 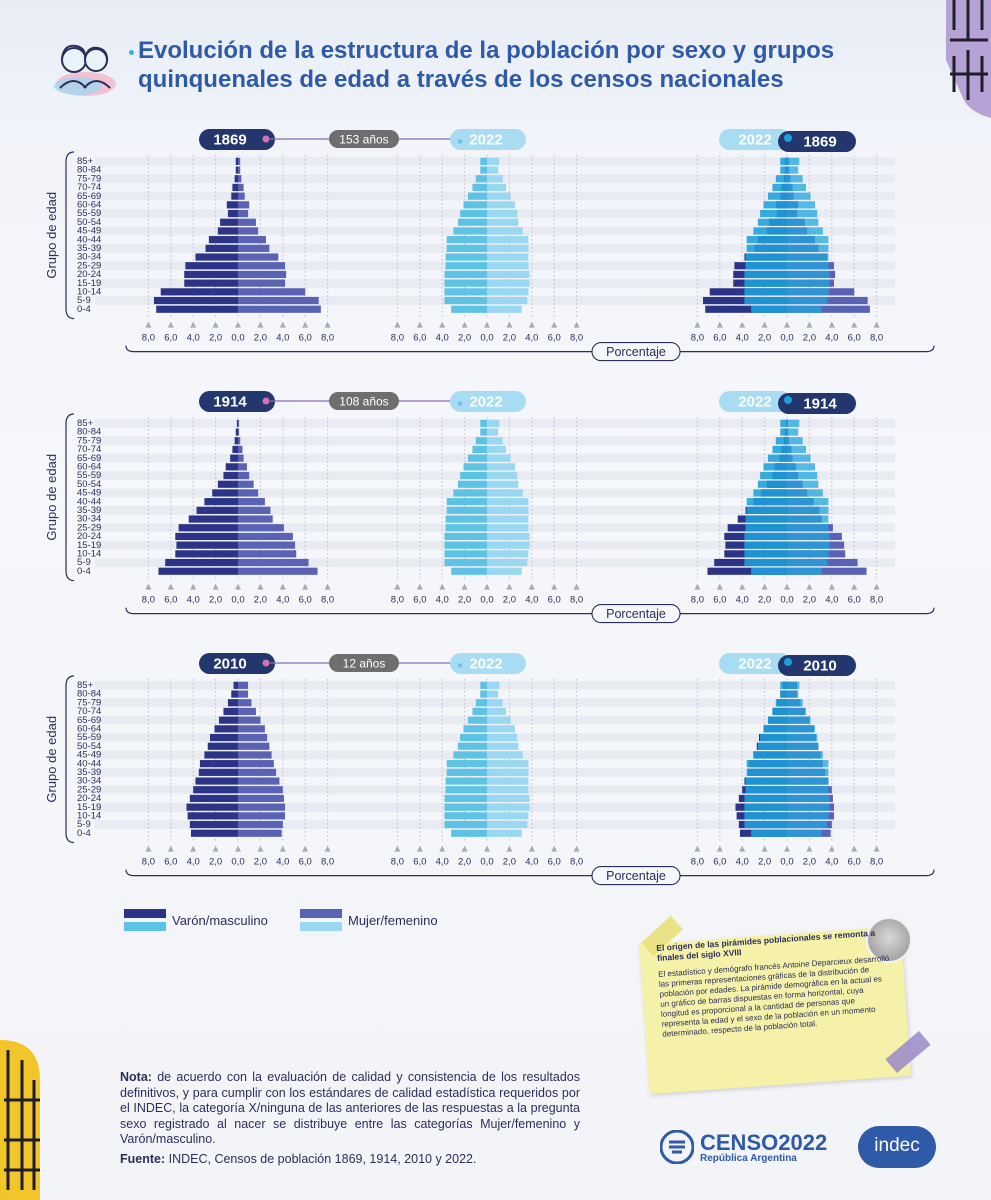 I want to click on legend-label-mujer: Mujer/femenino, so click(x=393, y=920).